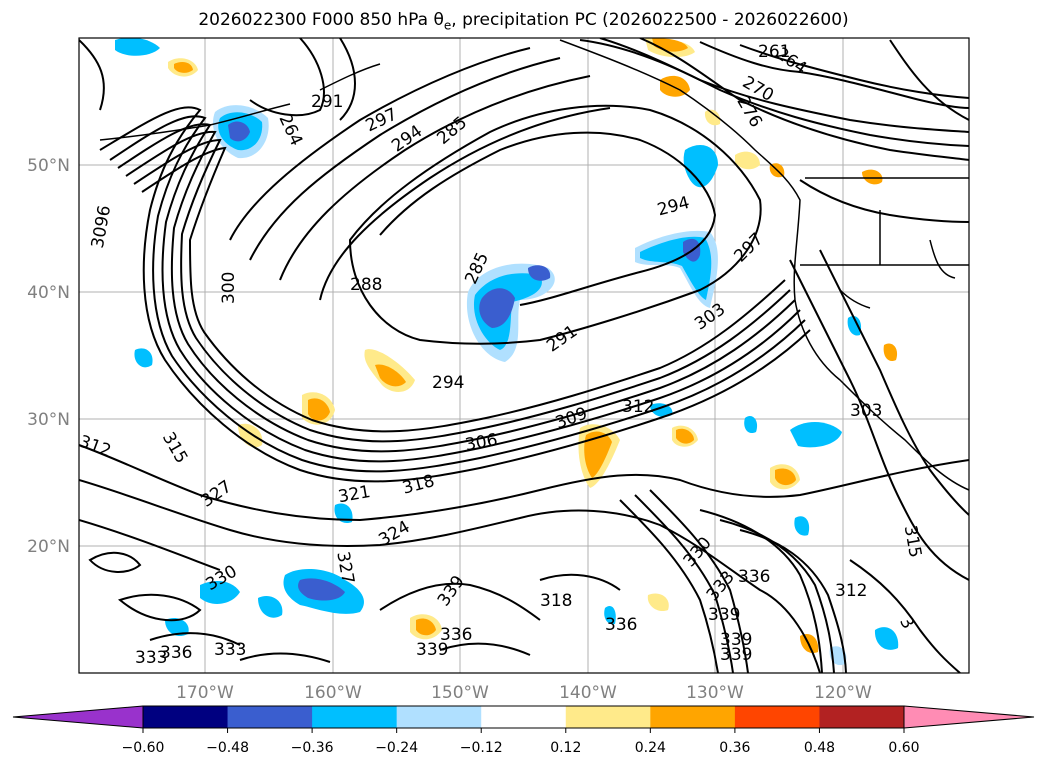  I want to click on lat-label-50n: 50°N, so click(48, 166).